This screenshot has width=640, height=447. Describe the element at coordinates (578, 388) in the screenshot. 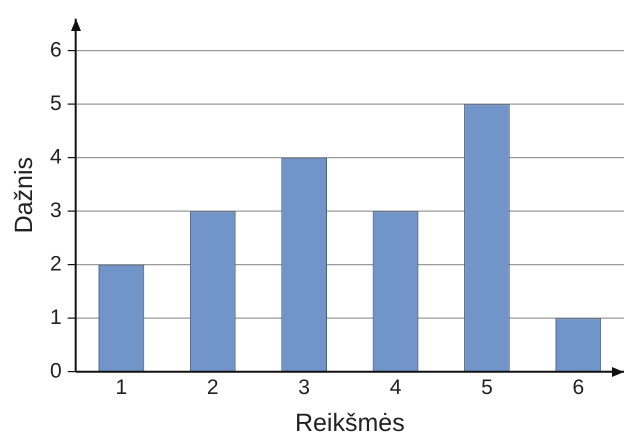

I see `x-tick-label: 6` at that location.